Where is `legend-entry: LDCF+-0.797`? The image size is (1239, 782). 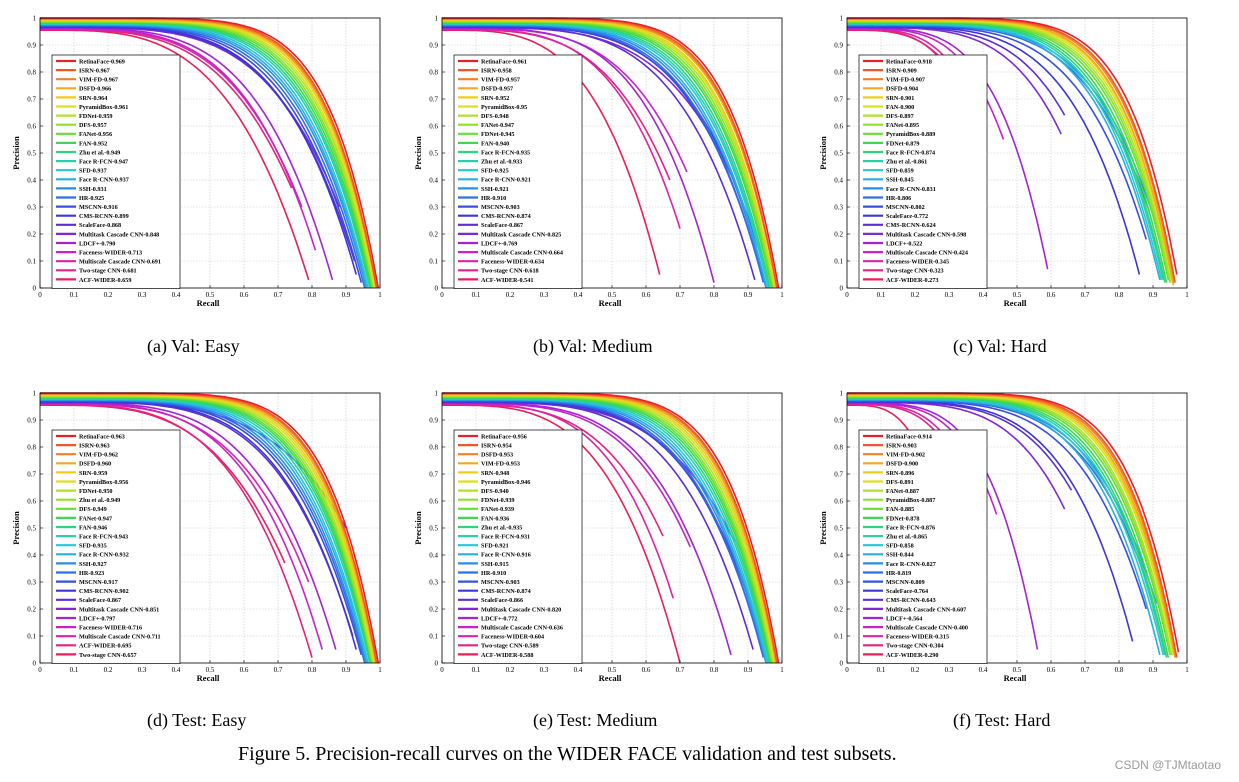
legend-entry: LDCF+-0.797 is located at coordinates (97, 618).